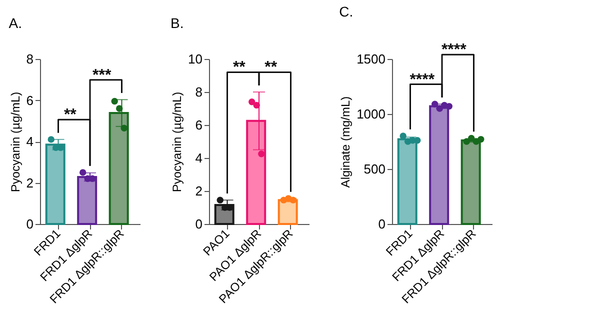  Describe the element at coordinates (346, 12) in the screenshot. I see `chart-title: C.` at that location.